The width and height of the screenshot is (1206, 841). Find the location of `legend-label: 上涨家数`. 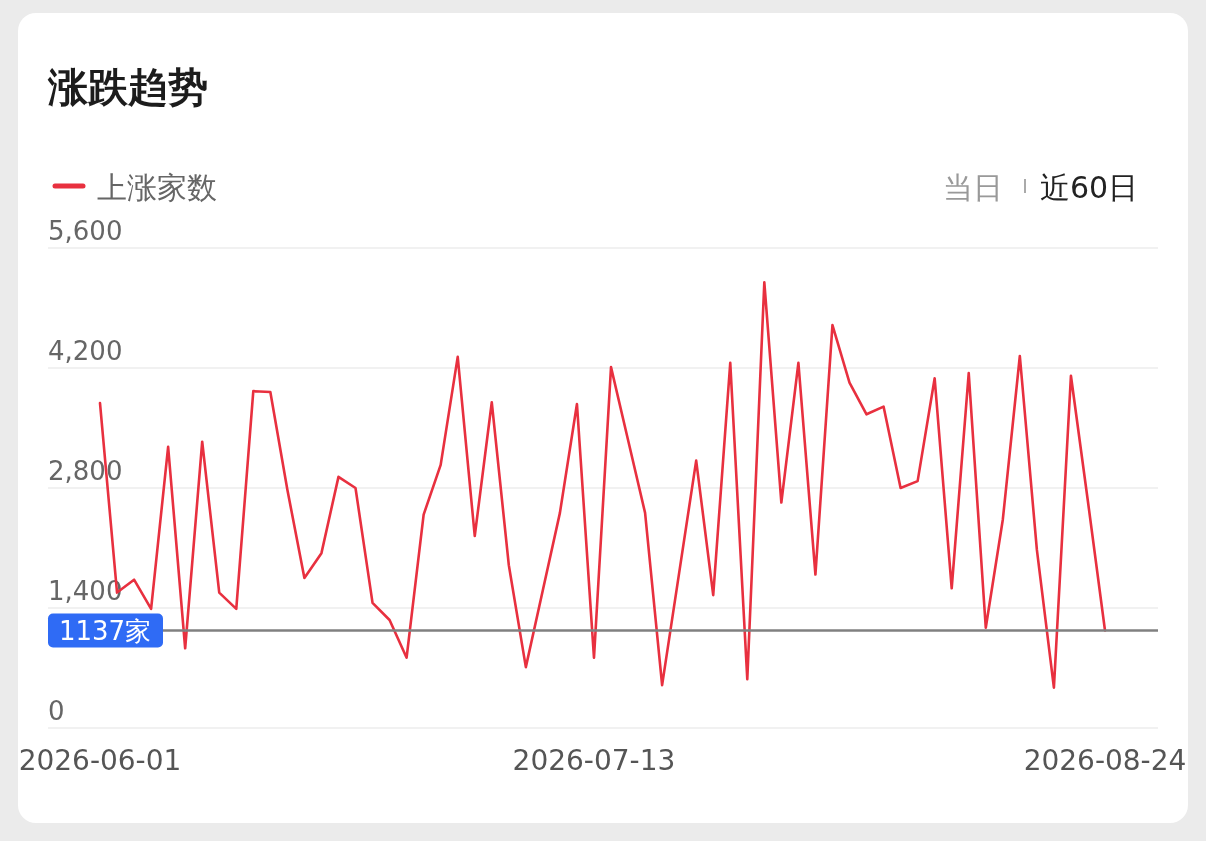

legend-label: 上涨家数 is located at coordinates (157, 187).